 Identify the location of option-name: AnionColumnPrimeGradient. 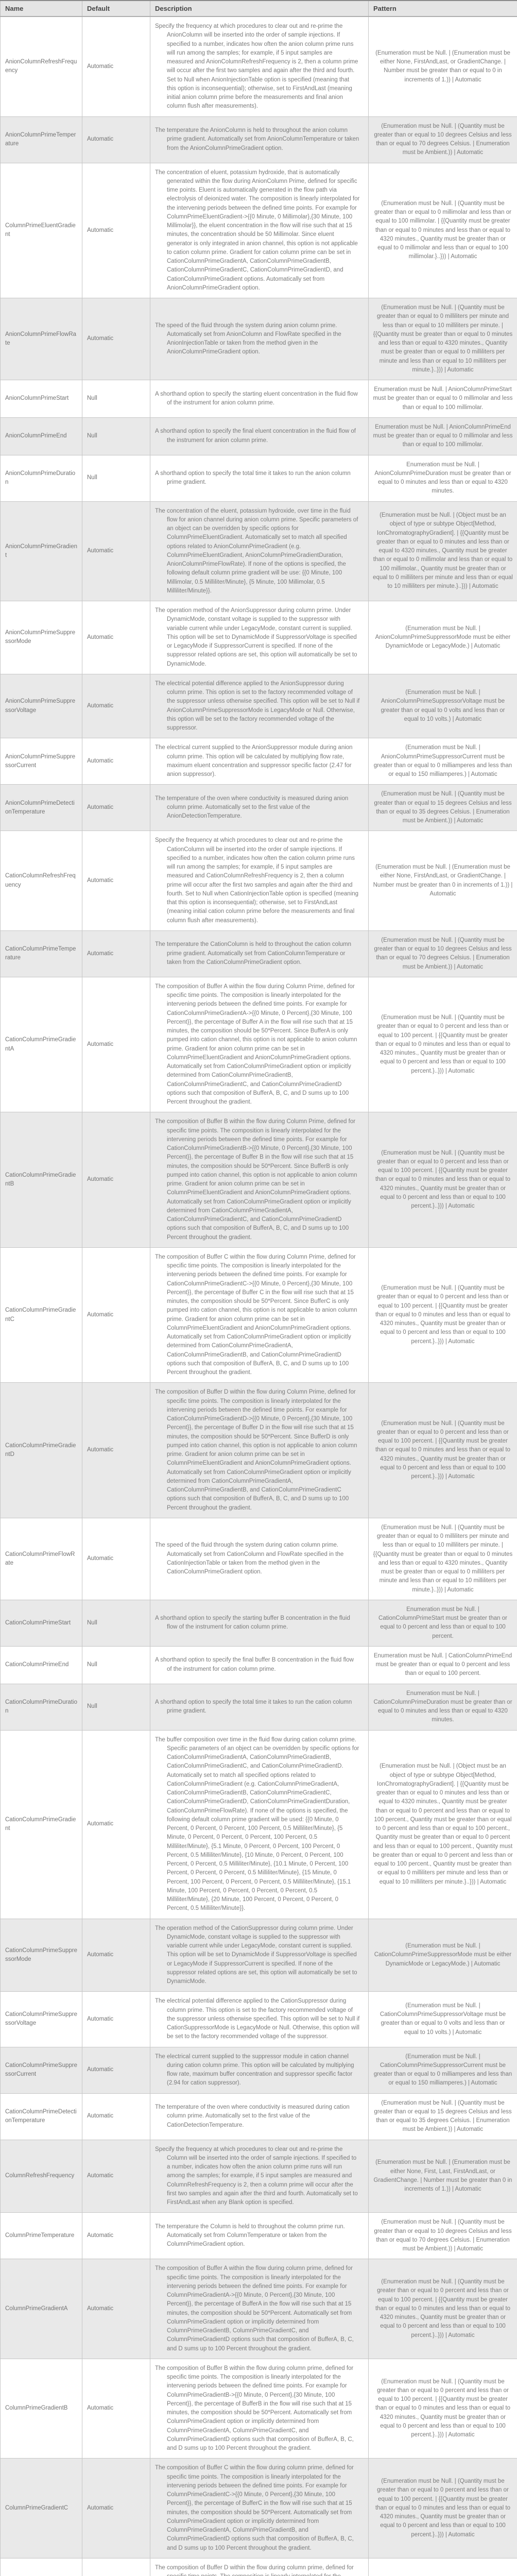
(41, 551).